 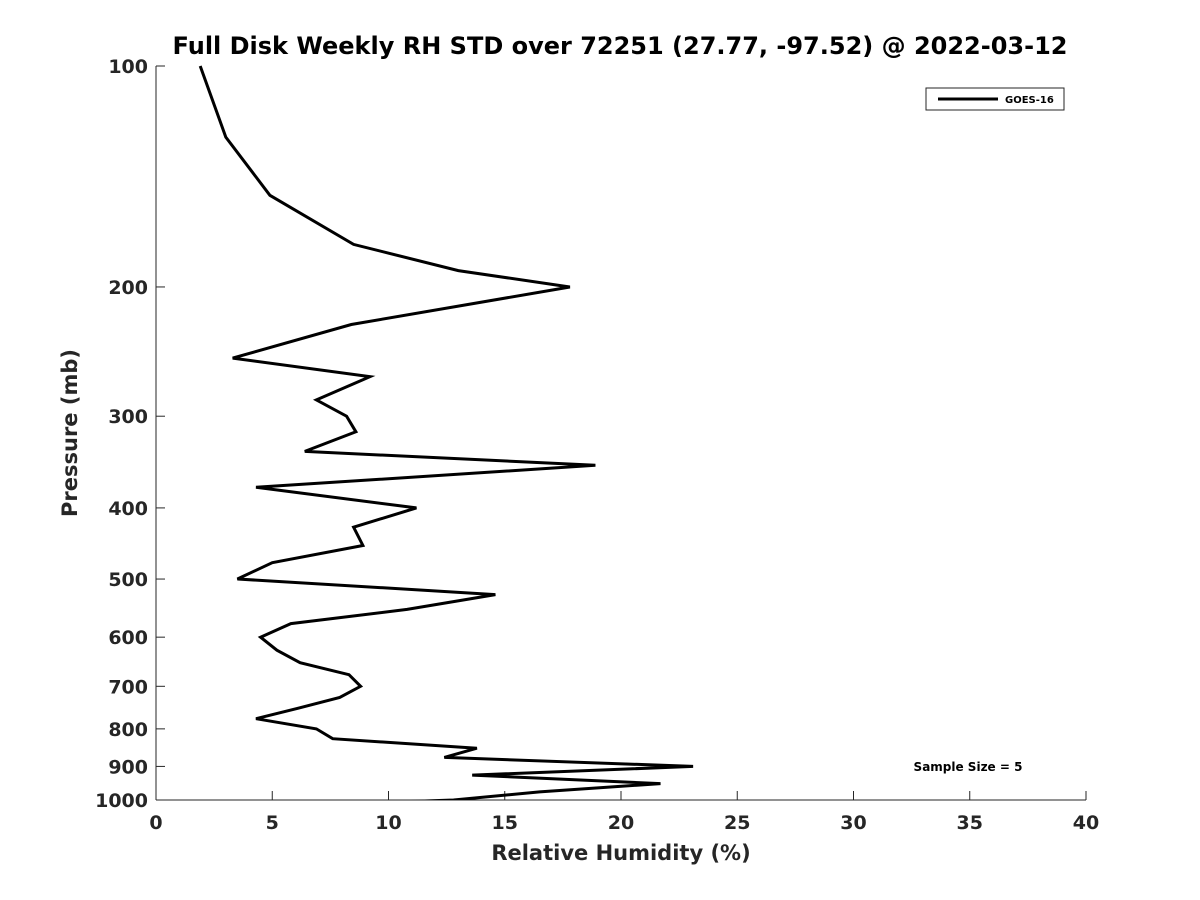 What do you see at coordinates (620, 853) in the screenshot?
I see `x-axis-label: Relative Humidity (%)` at bounding box center [620, 853].